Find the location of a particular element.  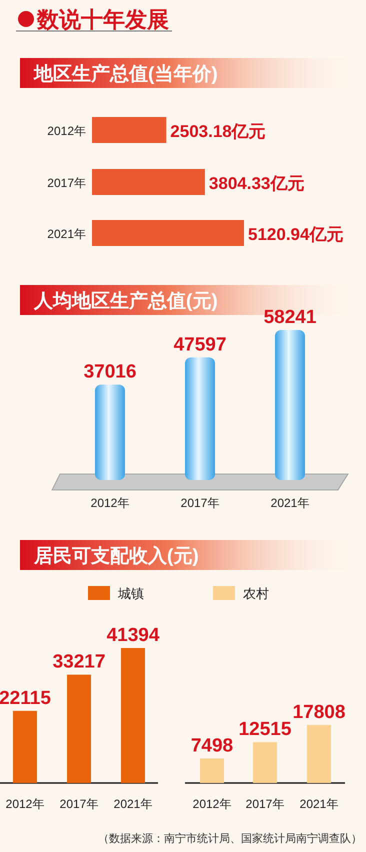

data-label: 37016 is located at coordinates (110, 372).